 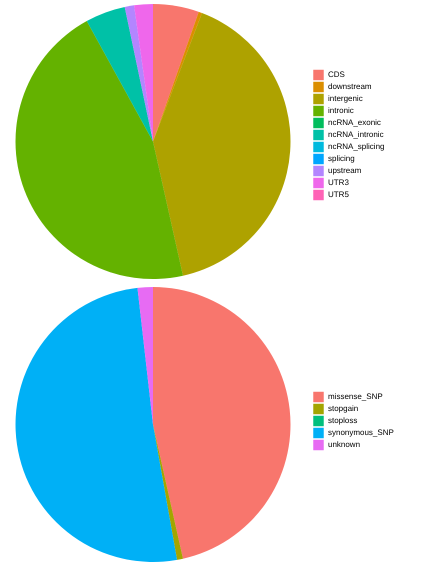 I want to click on legend-label: downstream, so click(x=350, y=86).